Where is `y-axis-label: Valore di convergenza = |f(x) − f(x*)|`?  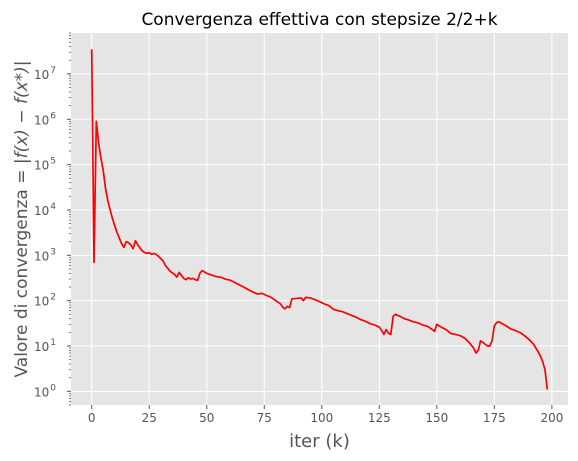
y-axis-label: Valore di convergenza = |f(x) − f(x*)| is located at coordinates (22, 218).